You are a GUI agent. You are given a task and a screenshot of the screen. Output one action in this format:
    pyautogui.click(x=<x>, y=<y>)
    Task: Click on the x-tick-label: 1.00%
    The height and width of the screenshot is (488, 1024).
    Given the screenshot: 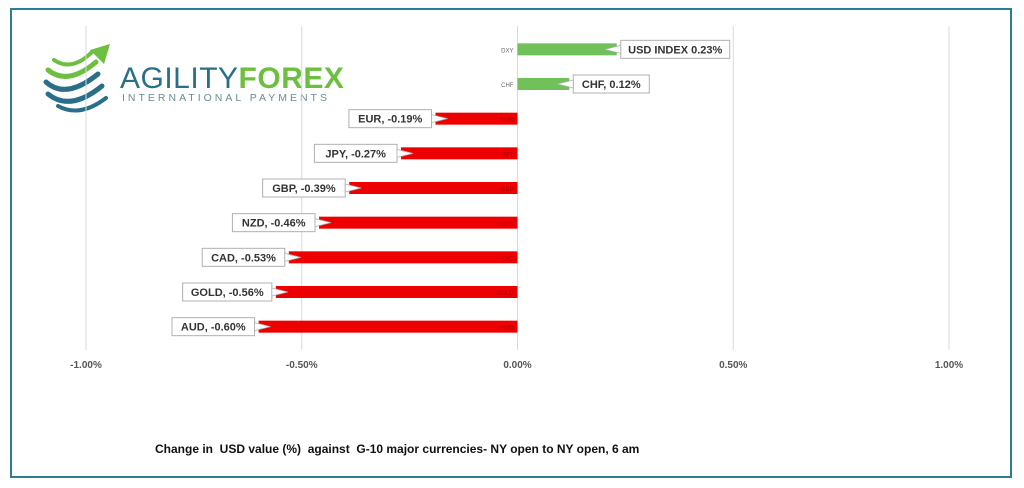 What is the action you would take?
    pyautogui.click(x=949, y=365)
    